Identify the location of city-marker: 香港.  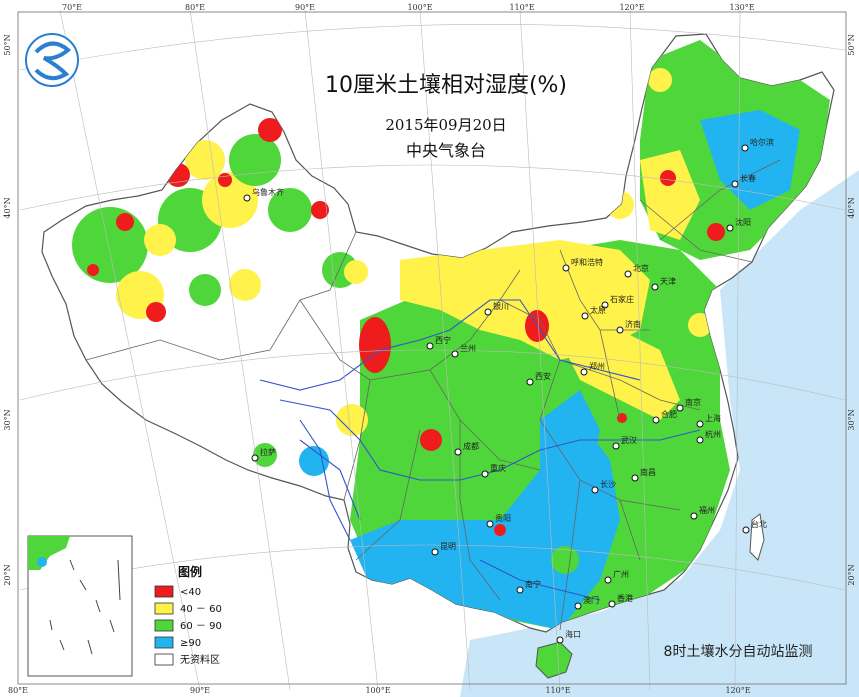
(620, 600).